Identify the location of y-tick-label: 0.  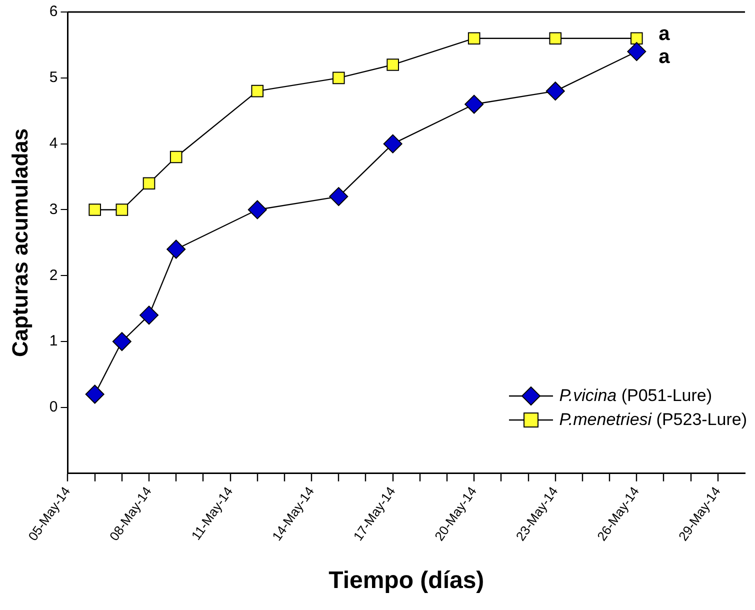
(53, 407).